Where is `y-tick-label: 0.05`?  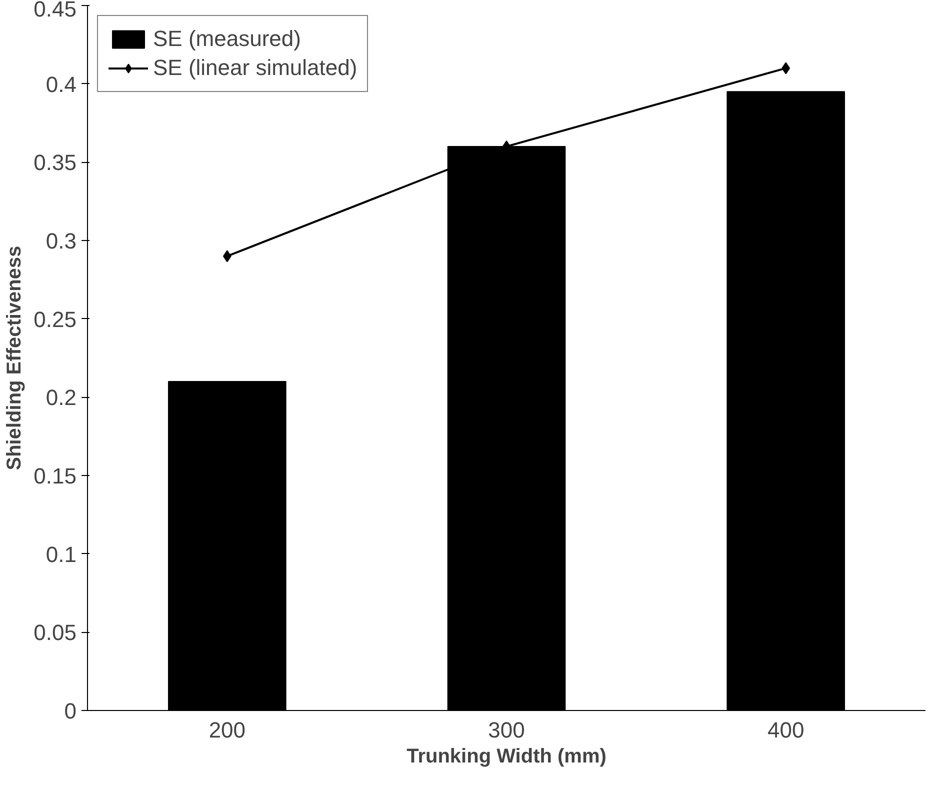 y-tick-label: 0.05 is located at coordinates (55, 633).